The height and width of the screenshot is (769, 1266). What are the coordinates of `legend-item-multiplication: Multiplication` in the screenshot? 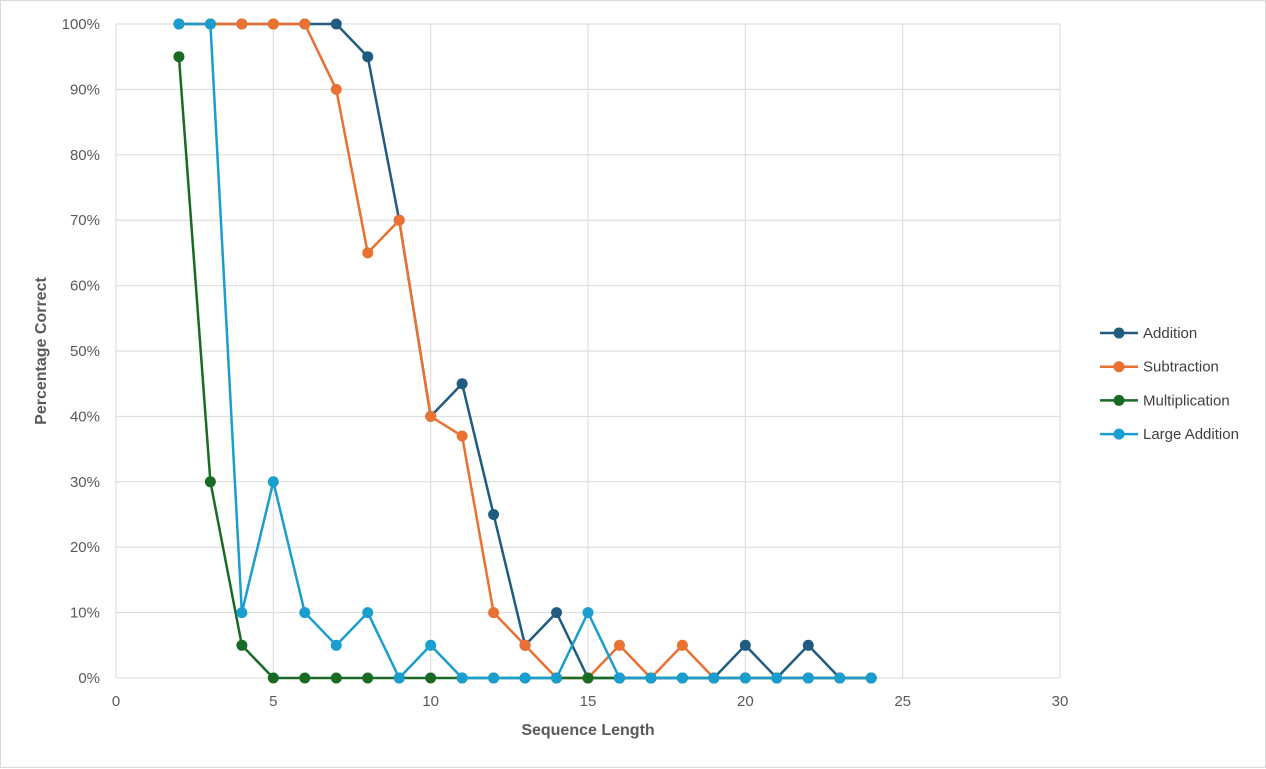 It's located at (1165, 400).